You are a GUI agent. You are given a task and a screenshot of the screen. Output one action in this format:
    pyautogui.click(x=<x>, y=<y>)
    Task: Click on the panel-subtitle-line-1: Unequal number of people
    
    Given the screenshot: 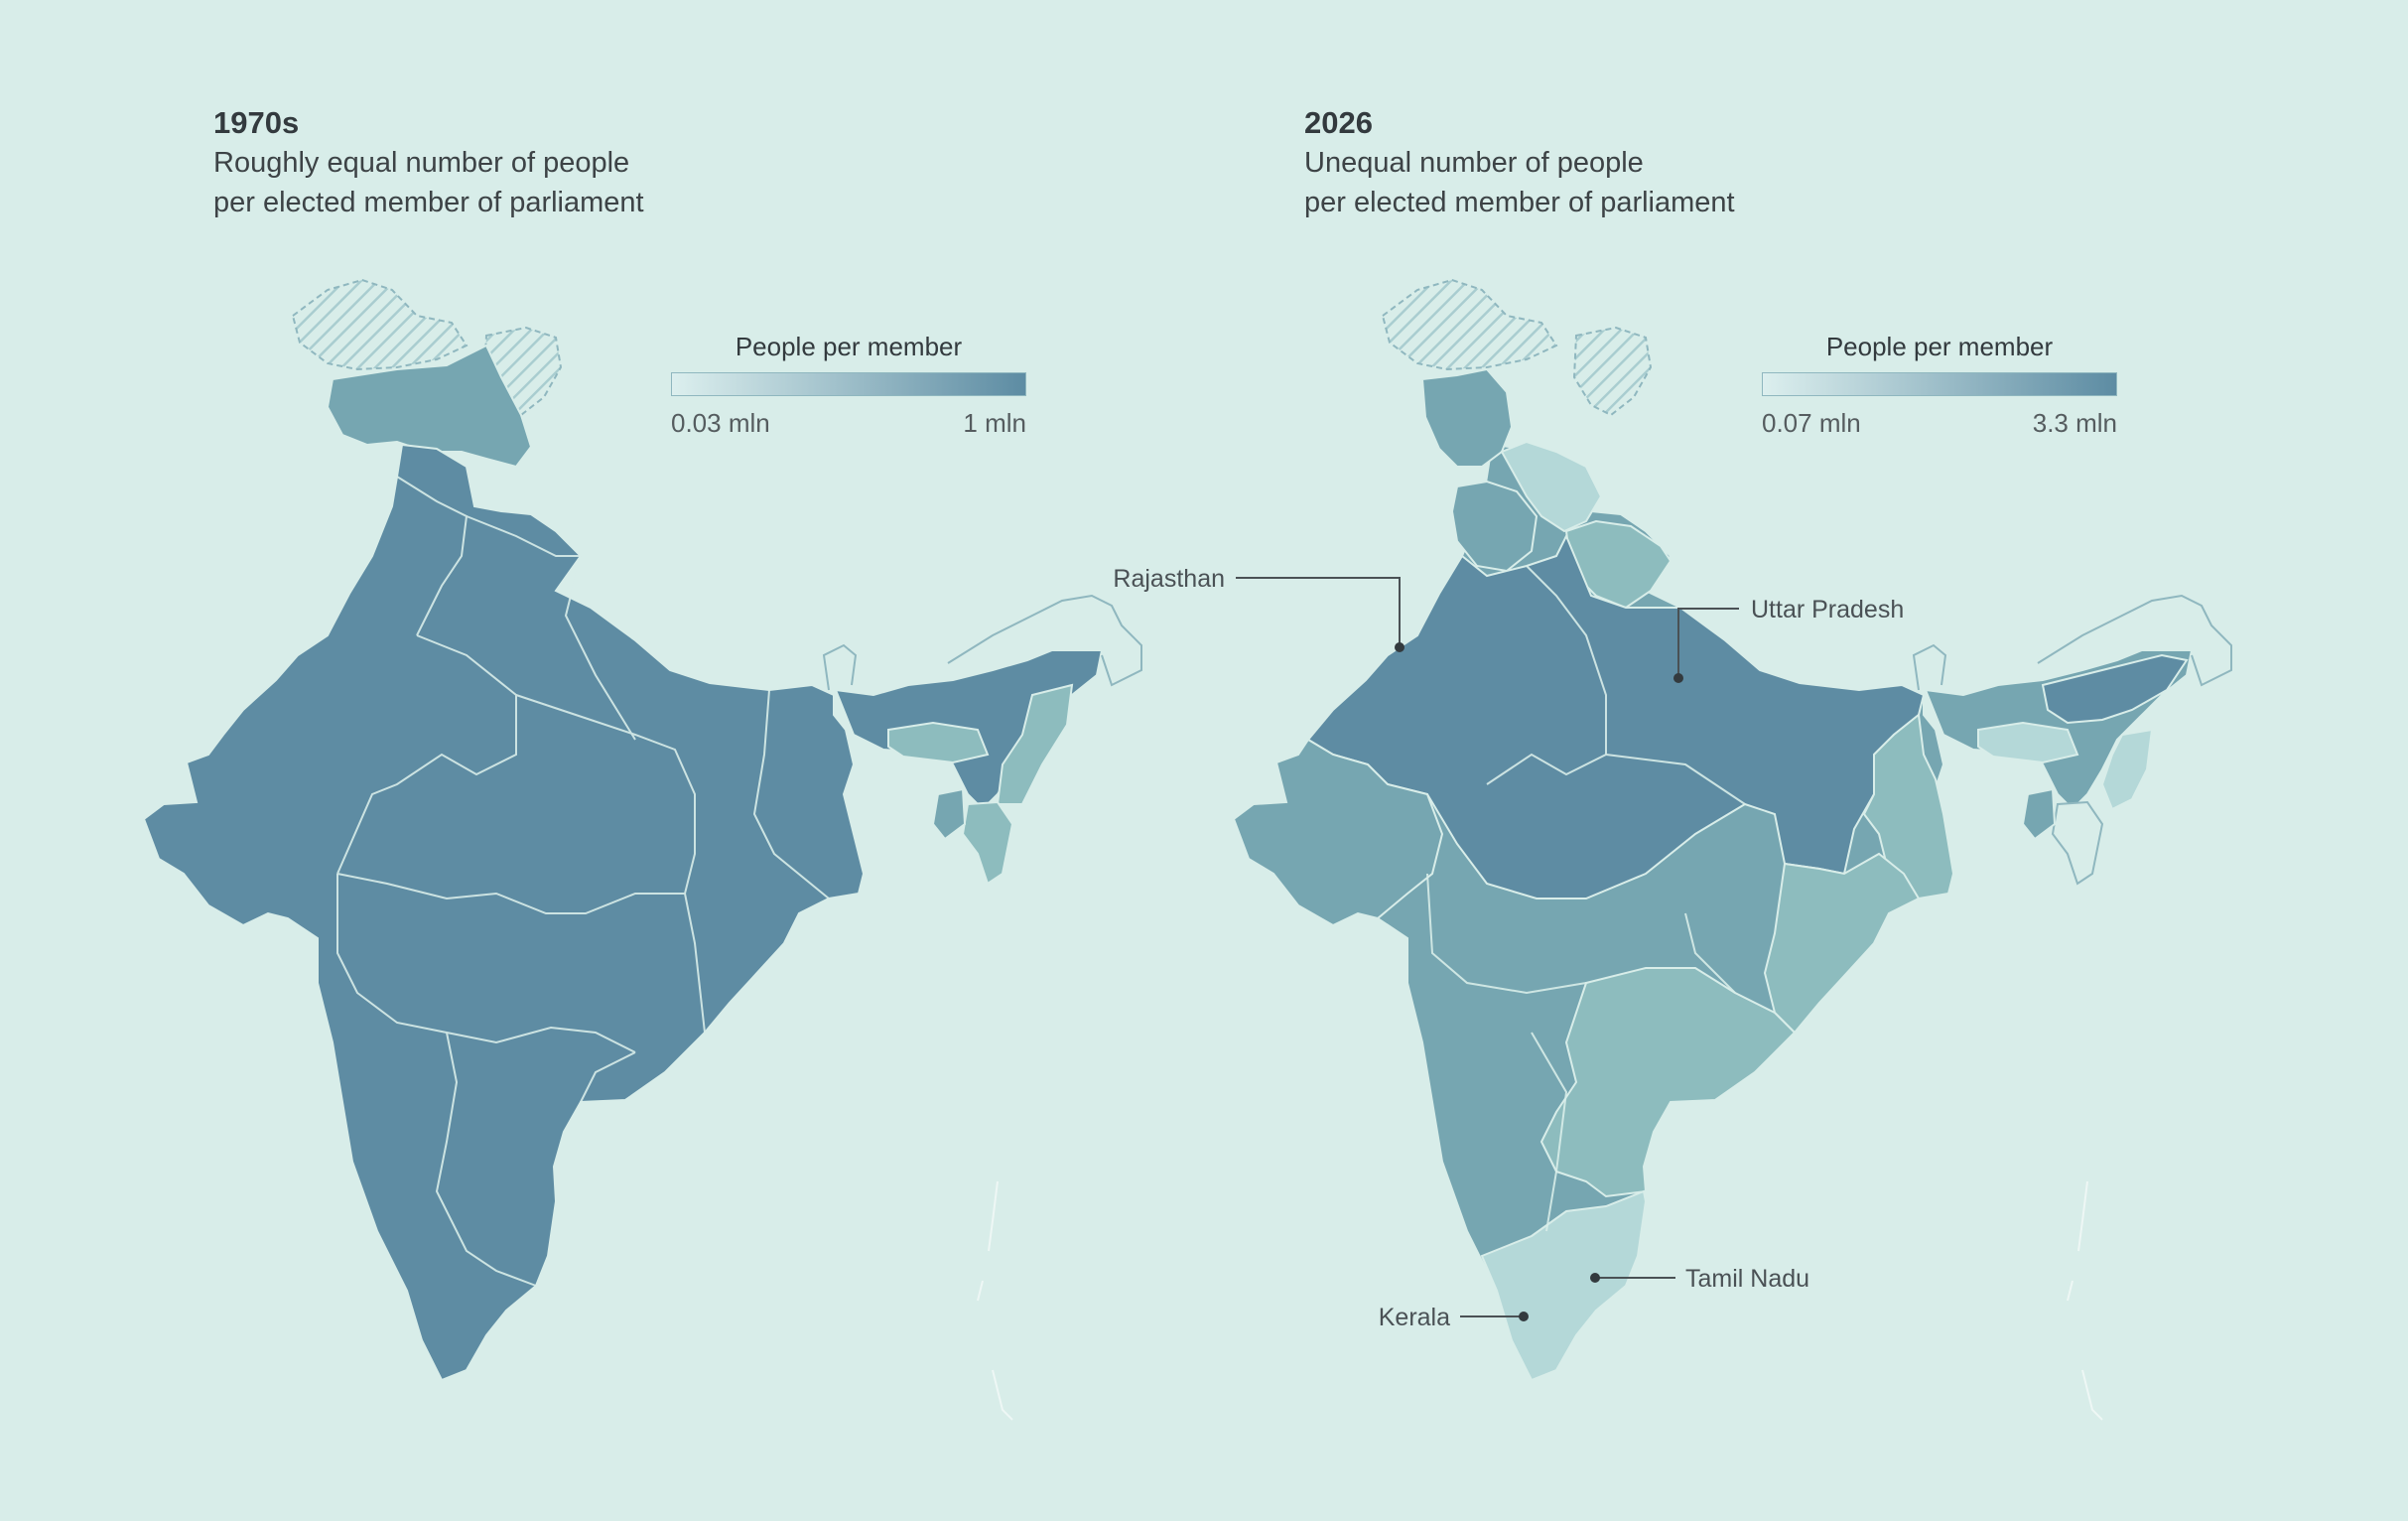 What is the action you would take?
    pyautogui.click(x=1474, y=163)
    